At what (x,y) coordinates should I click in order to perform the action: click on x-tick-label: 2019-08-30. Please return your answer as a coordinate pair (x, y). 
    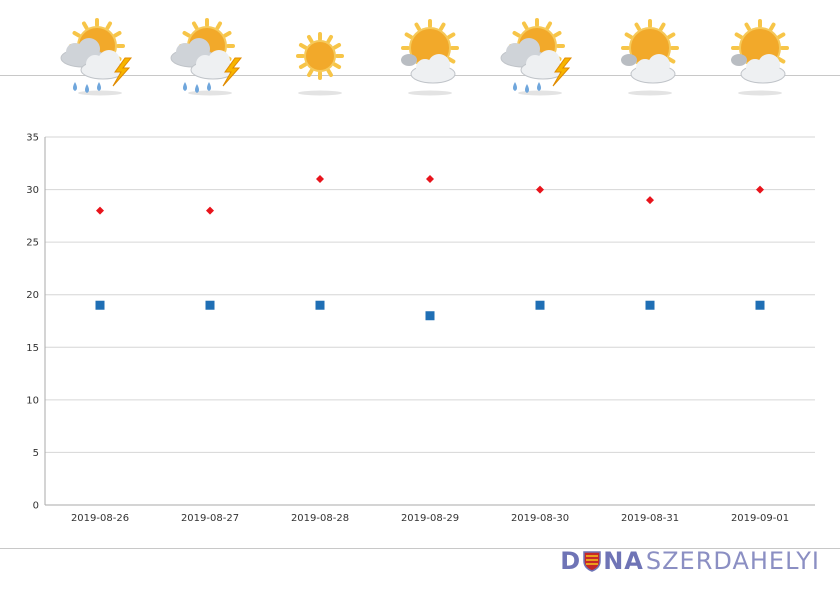
    Looking at the image, I should click on (540, 518).